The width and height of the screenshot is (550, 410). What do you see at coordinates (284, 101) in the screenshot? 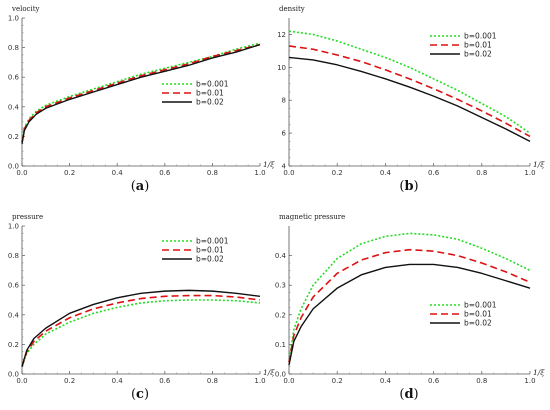
I see `y-tick-label: 8` at bounding box center [284, 101].